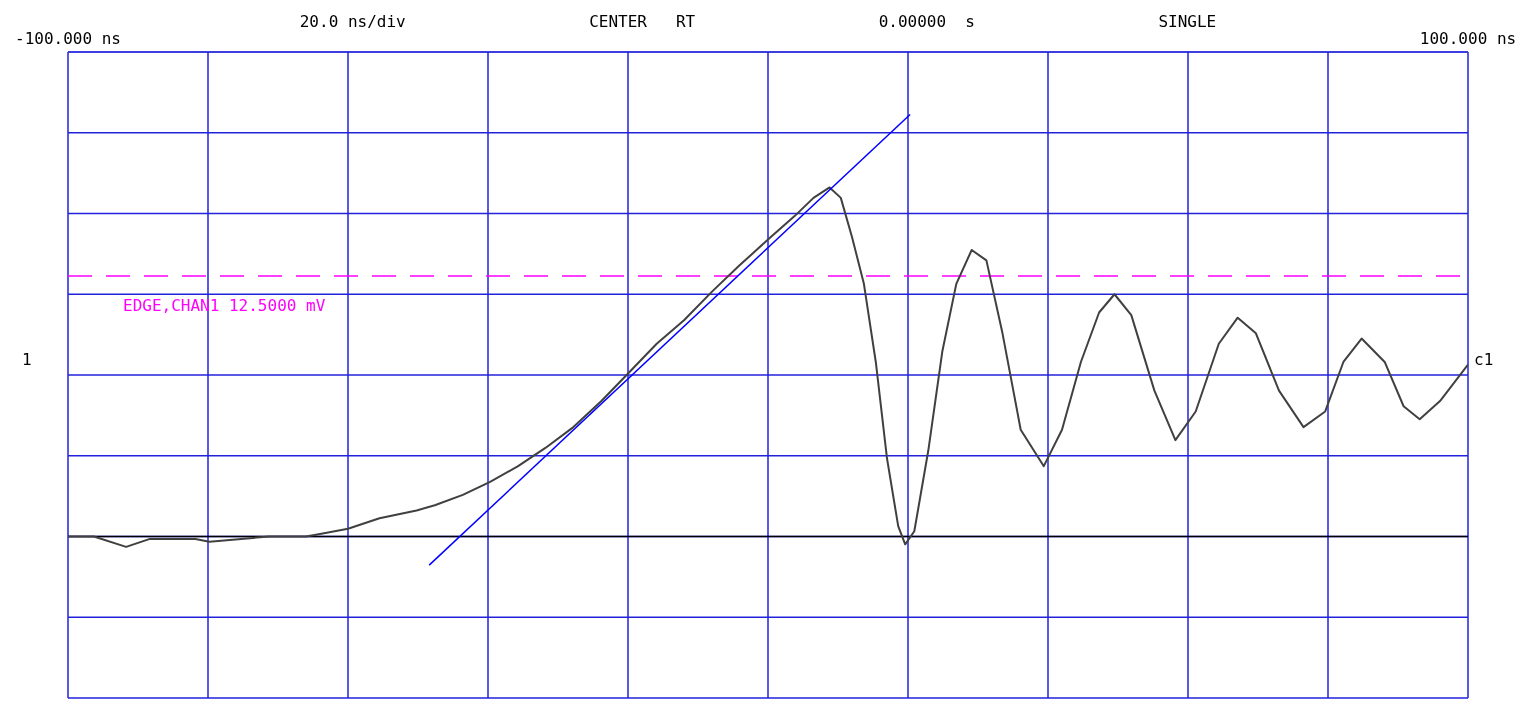 The width and height of the screenshot is (1538, 718). Describe the element at coordinates (1187, 21) in the screenshot. I see `text: SINGLE` at that location.